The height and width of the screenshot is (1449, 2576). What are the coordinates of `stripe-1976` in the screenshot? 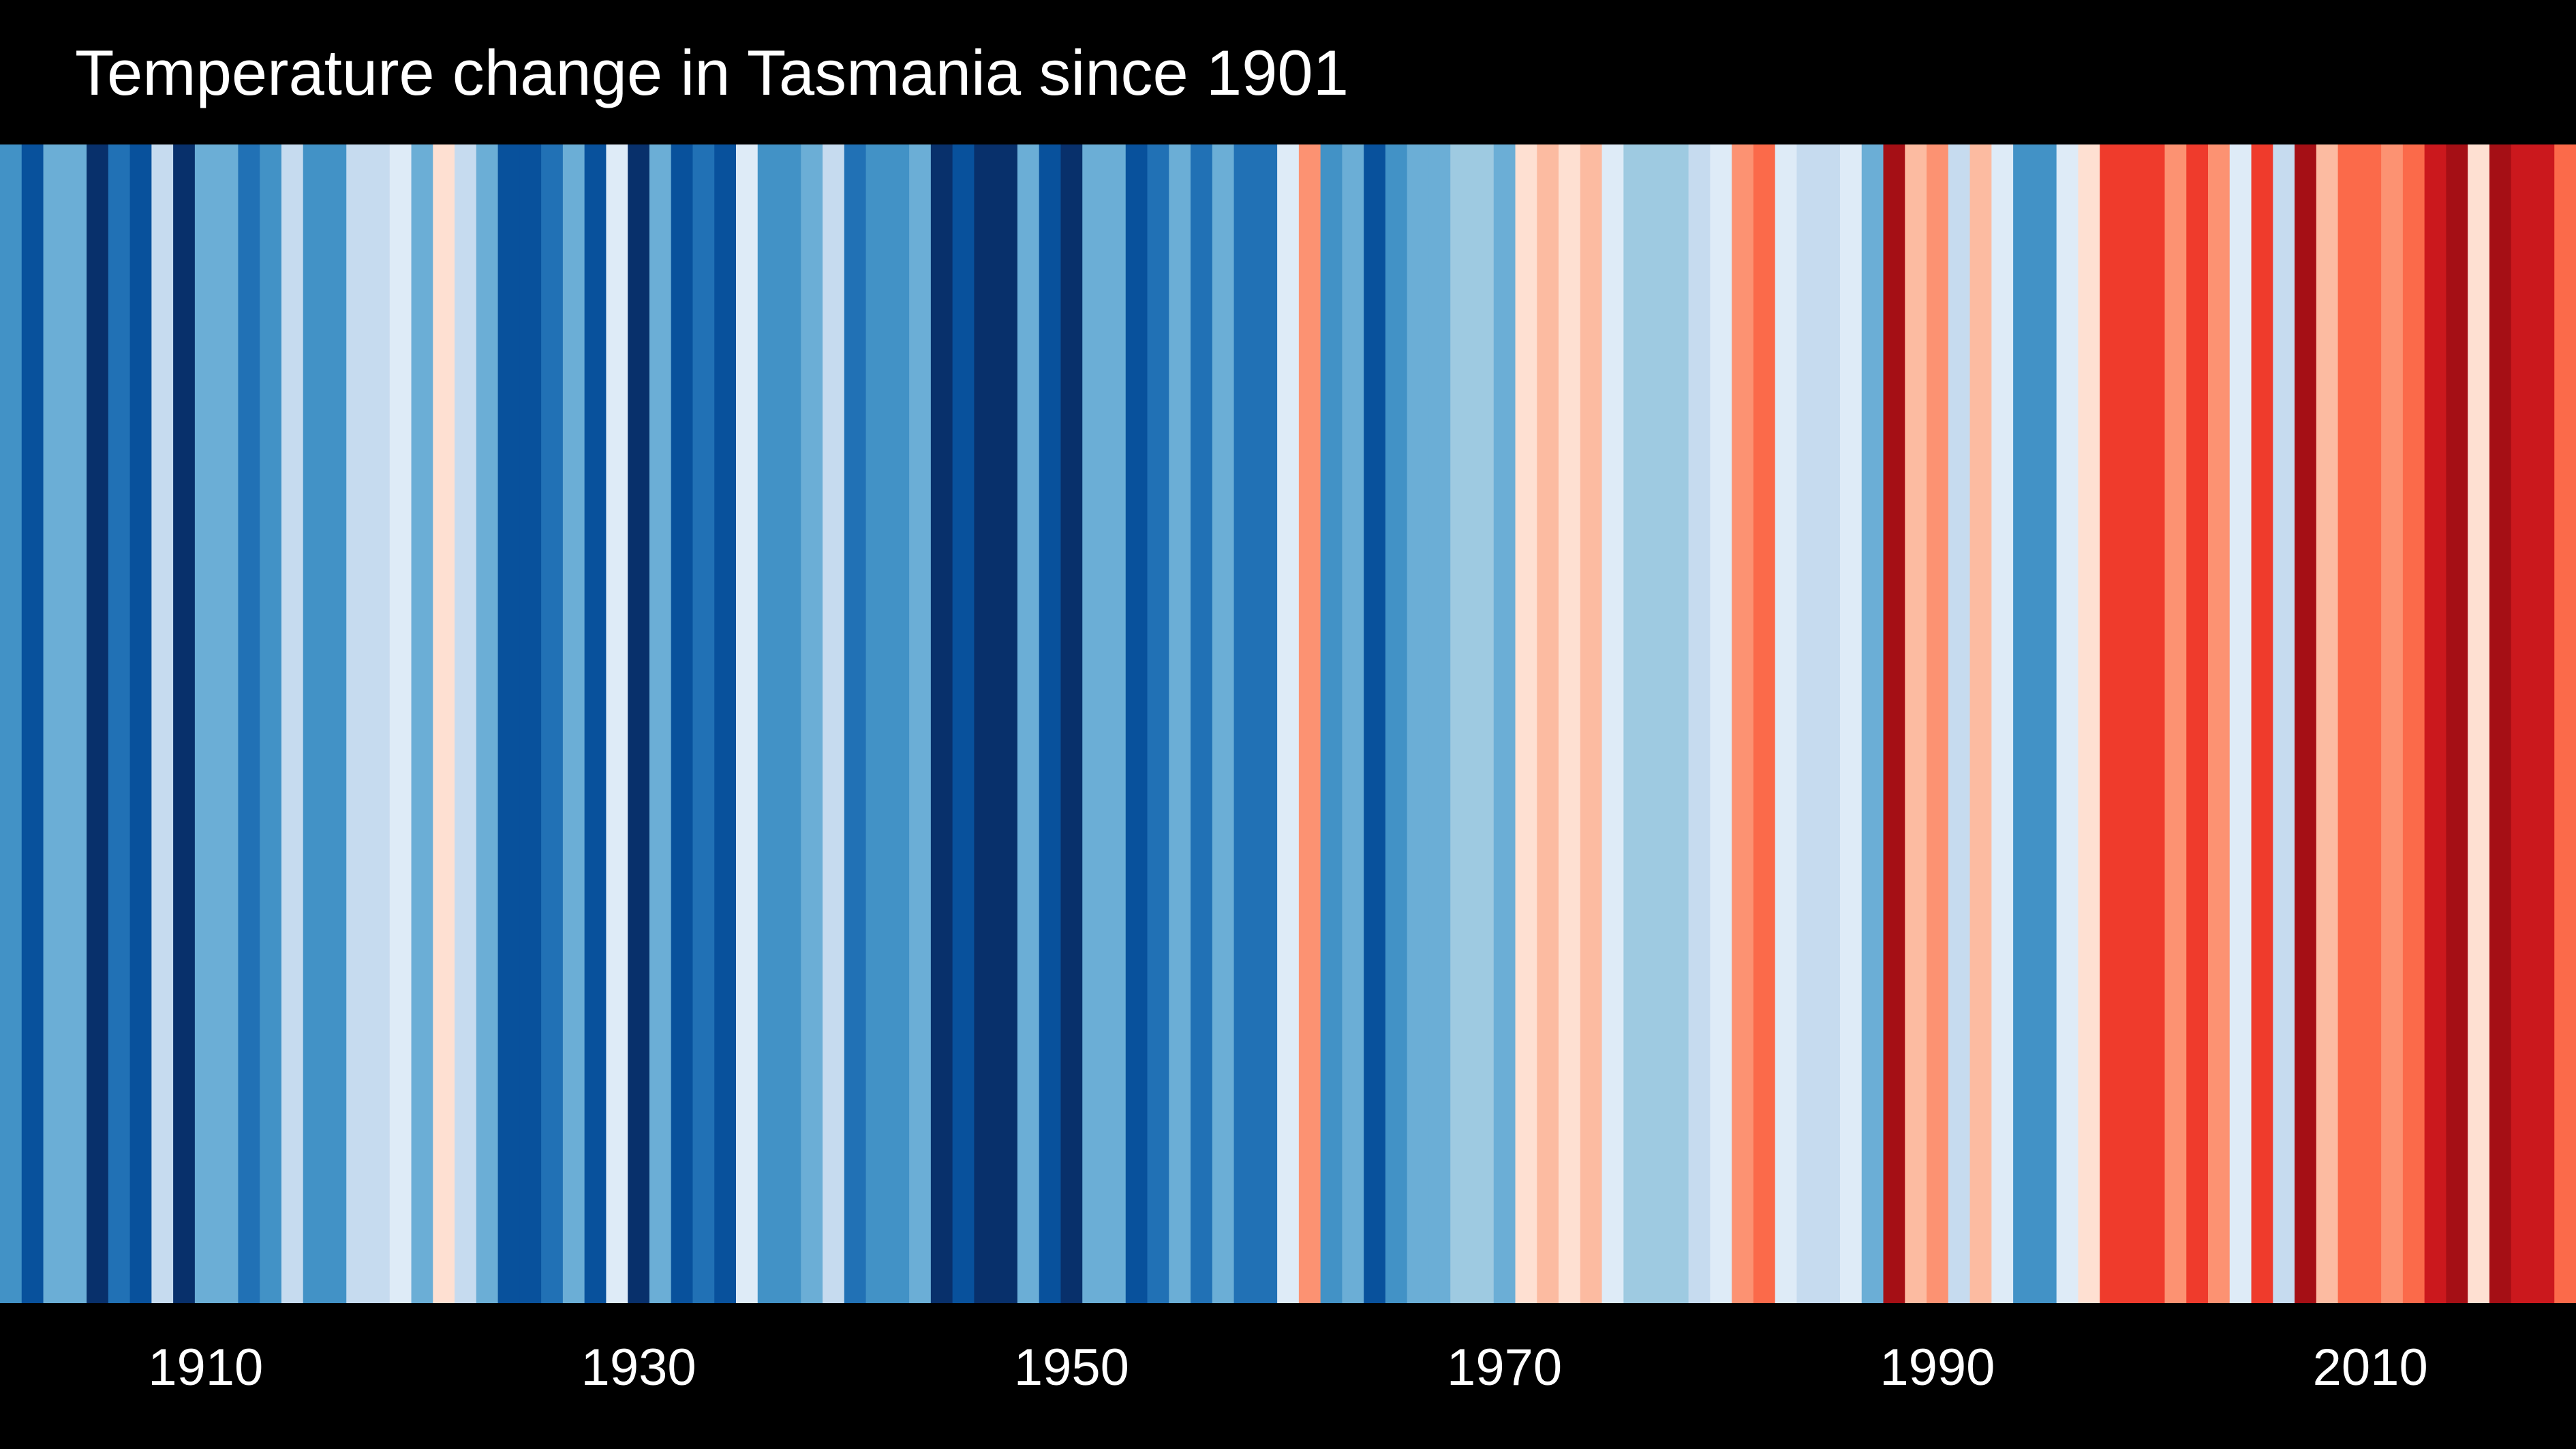 It's located at (1635, 723).